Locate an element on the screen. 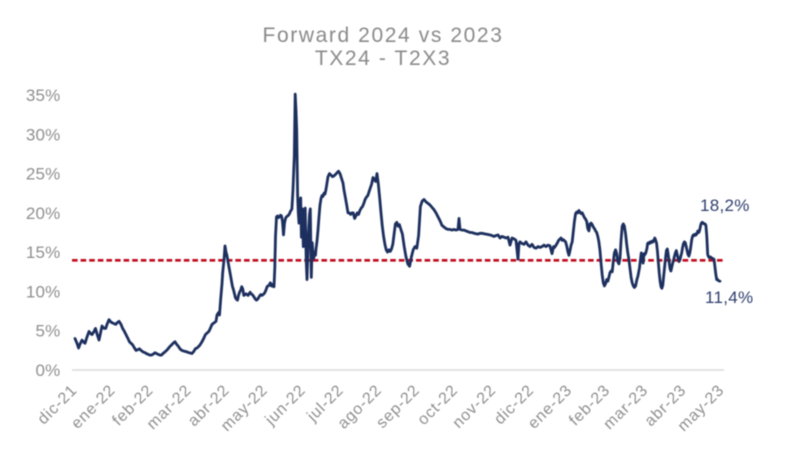 The image size is (800, 473). svg-text: 25% is located at coordinates (43, 174).